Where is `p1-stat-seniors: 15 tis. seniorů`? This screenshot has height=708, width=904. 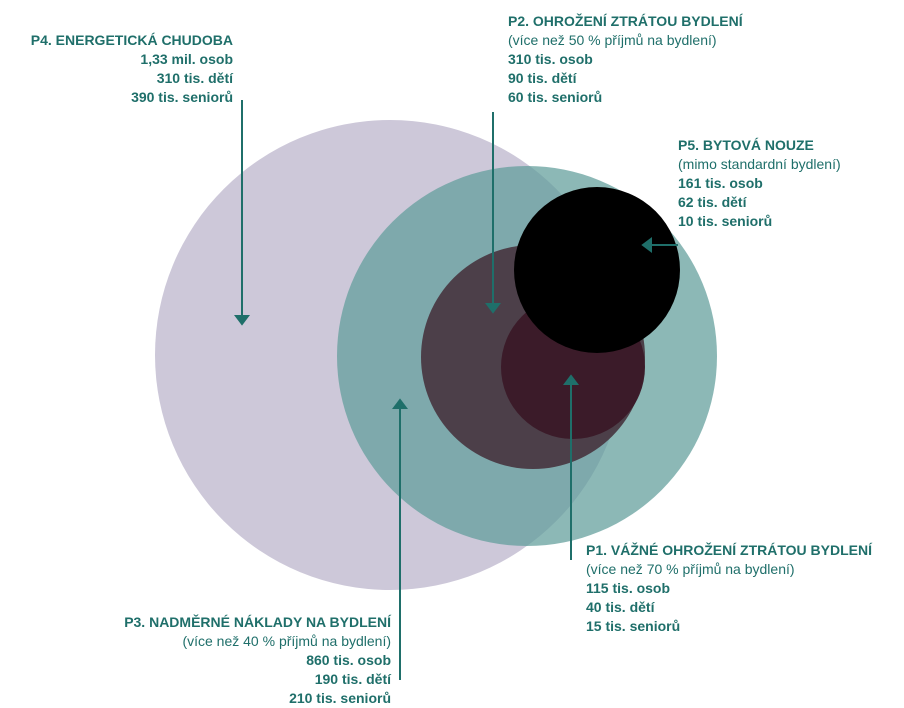
p1-stat-seniors: 15 tis. seniorů is located at coordinates (633, 626).